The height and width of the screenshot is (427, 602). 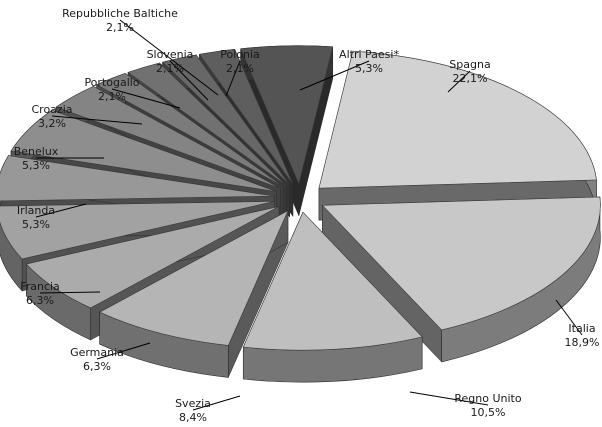 I want to click on slice-label-francia: Francia 6,3%, so click(x=40, y=293).